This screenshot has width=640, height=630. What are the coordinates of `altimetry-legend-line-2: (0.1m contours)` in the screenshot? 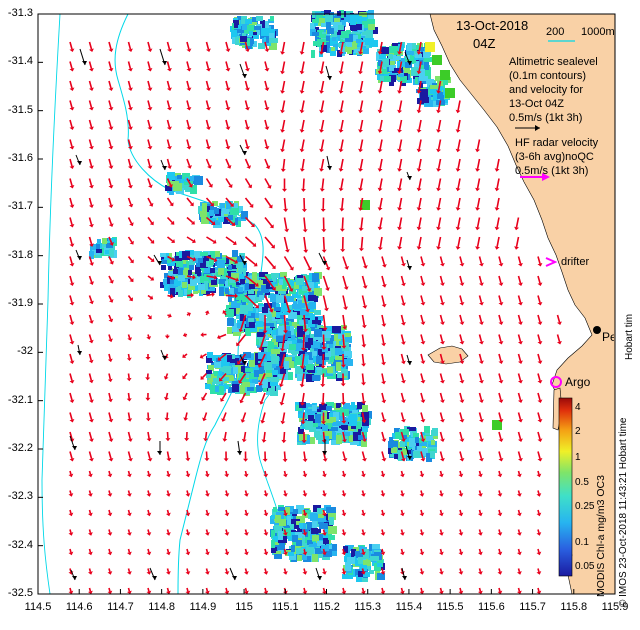 It's located at (548, 76).